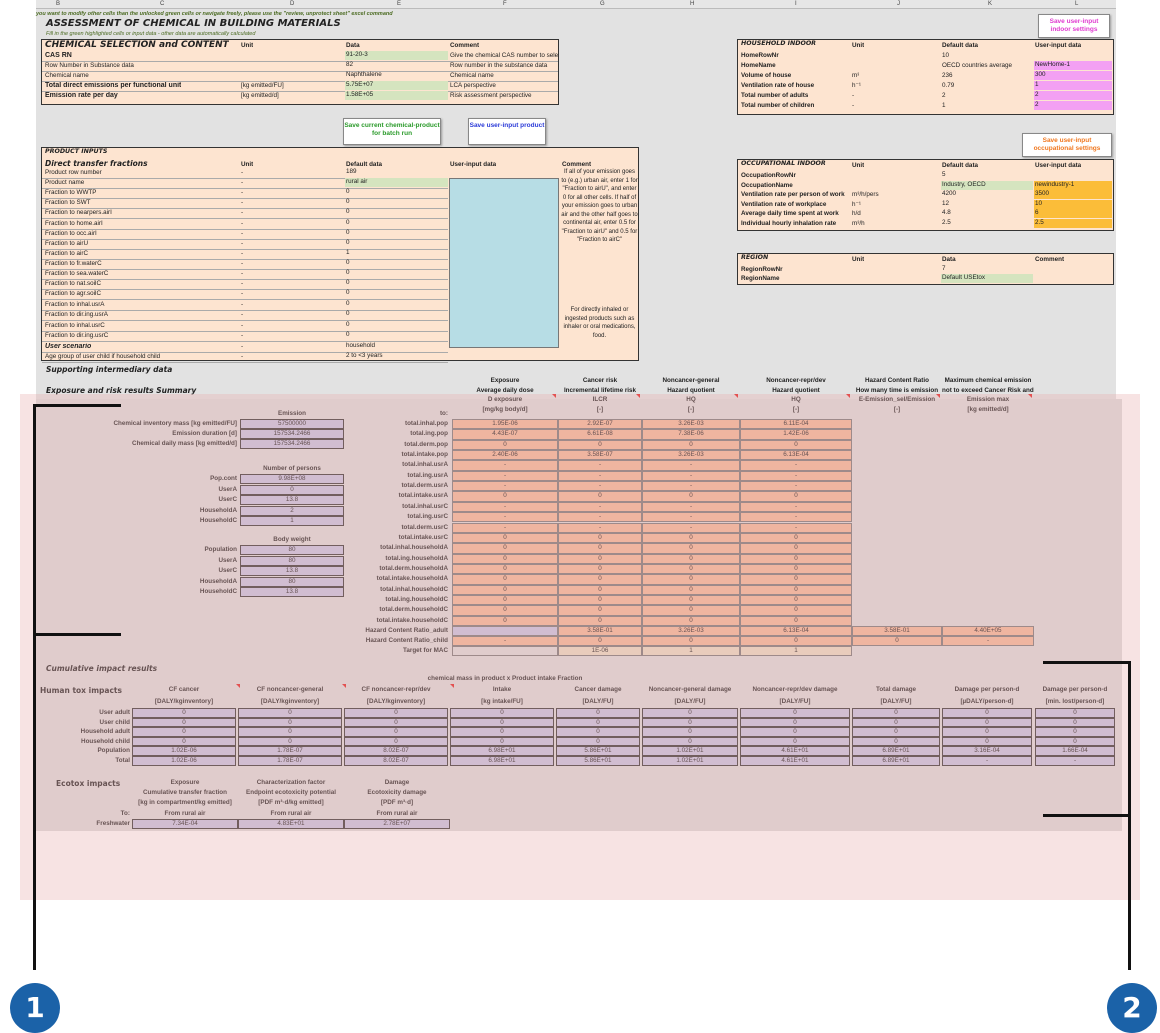 Image resolution: width=1160 pixels, height=1033 pixels. What do you see at coordinates (105, 741) in the screenshot?
I see `human-row-label: Household child` at bounding box center [105, 741].